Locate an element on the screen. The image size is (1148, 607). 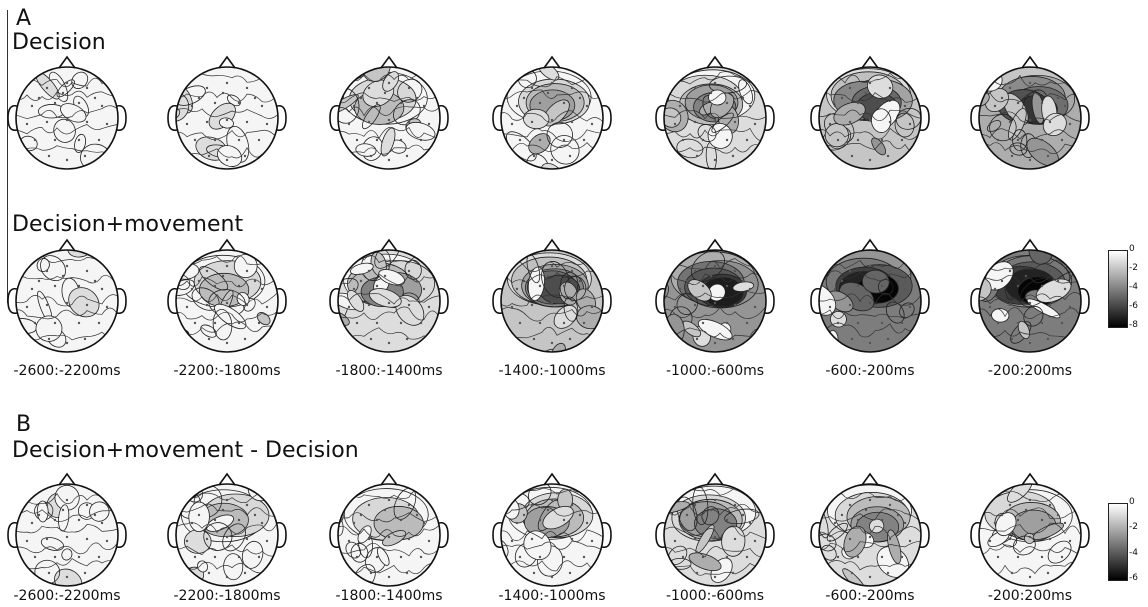
panel-b-time-label-6: -600:-200ms is located at coordinates (870, 596).